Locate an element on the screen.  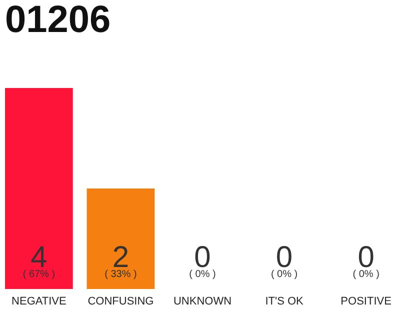
annotation: ( 67% ) is located at coordinates (39, 274).